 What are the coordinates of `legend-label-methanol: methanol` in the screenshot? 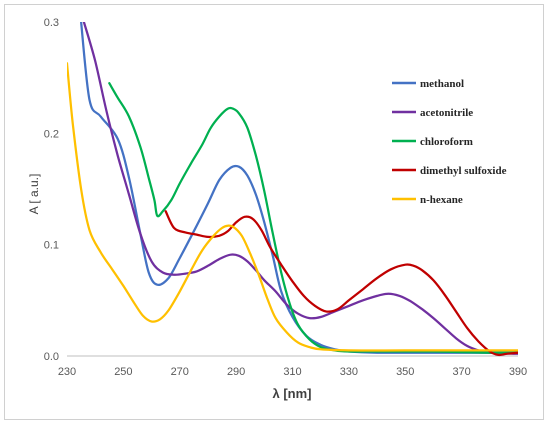 It's located at (442, 84).